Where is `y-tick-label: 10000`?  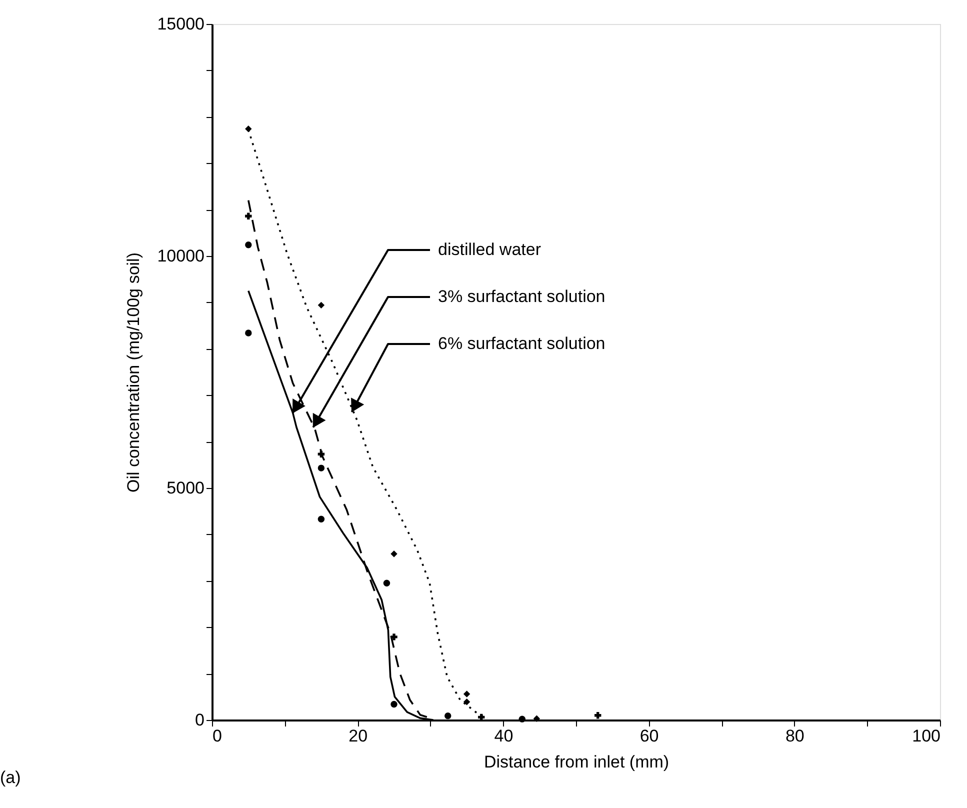
y-tick-label: 10000 is located at coordinates (180, 256).